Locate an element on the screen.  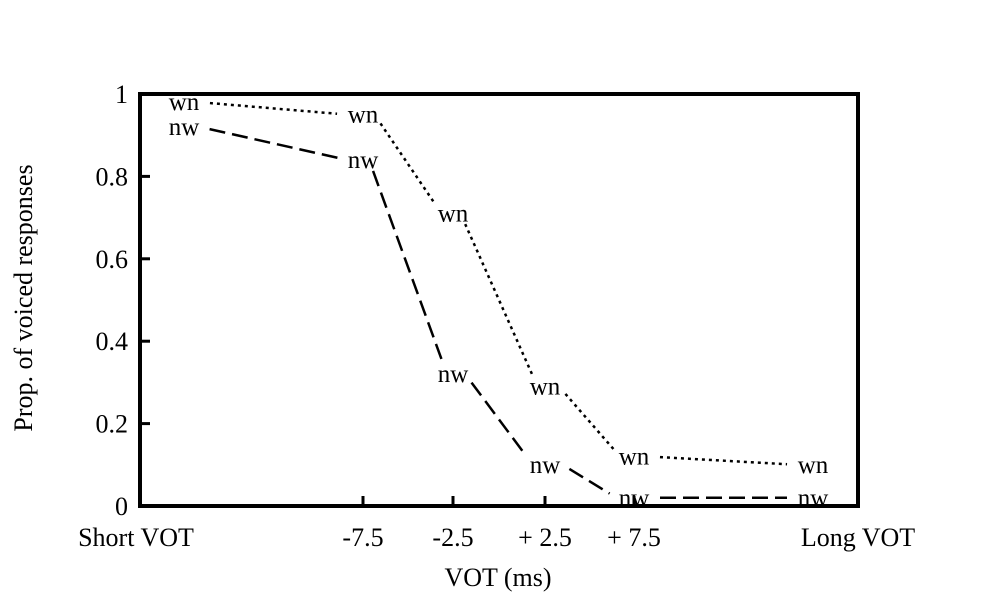
x-tick-label: Short VOT is located at coordinates (136, 537).